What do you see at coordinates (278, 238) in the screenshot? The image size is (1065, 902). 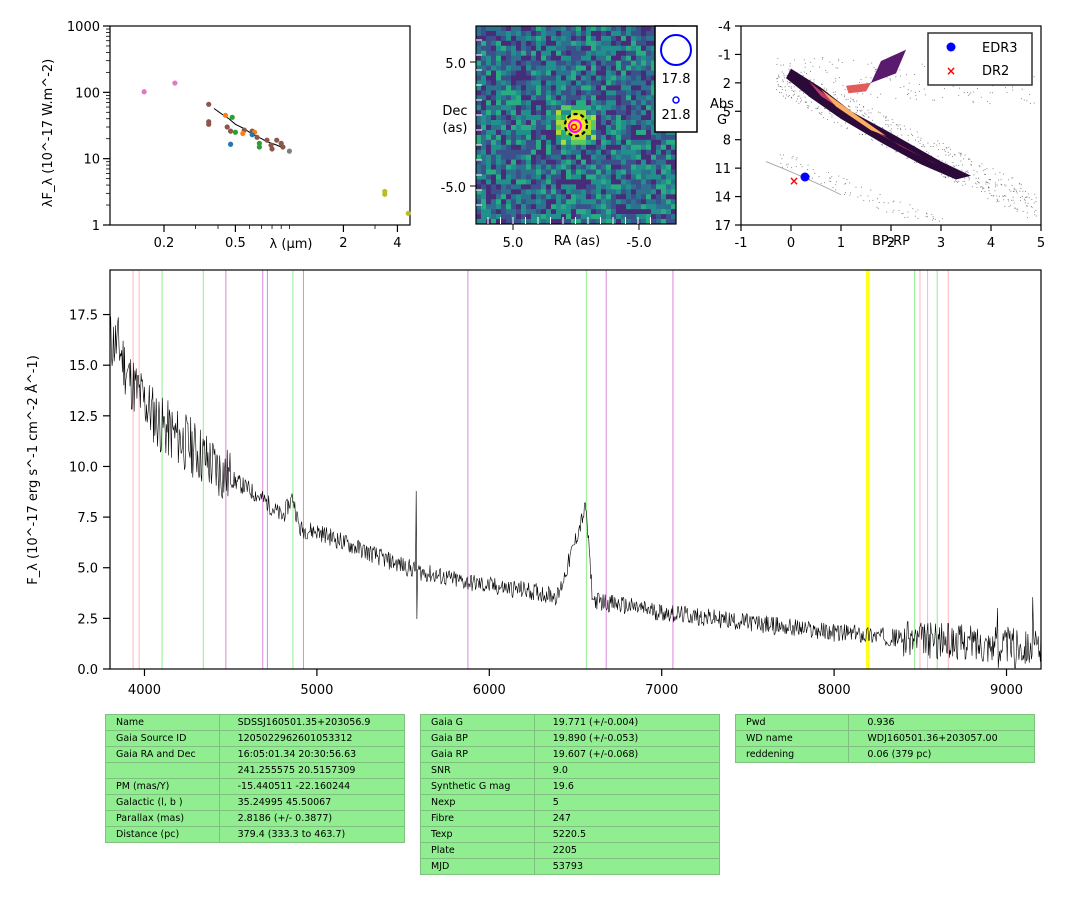 I see `sed-xticks: 0.2 0.5 2 4` at bounding box center [278, 238].